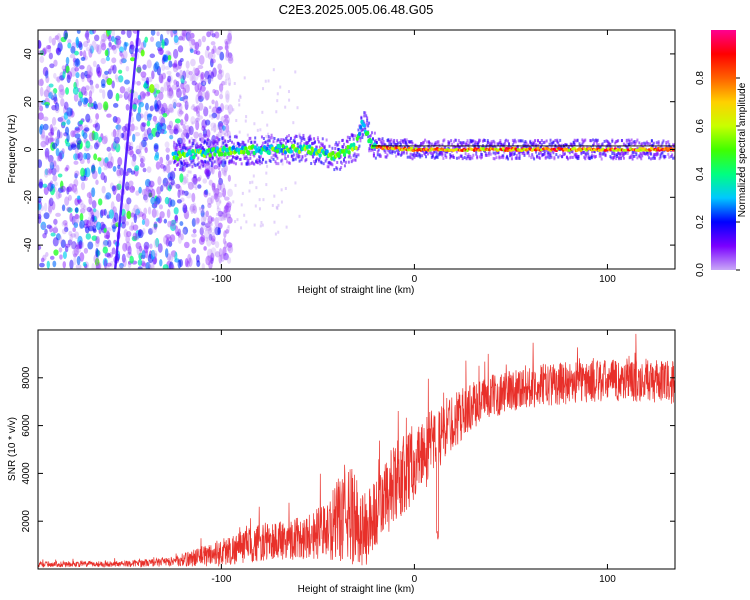 The width and height of the screenshot is (750, 600). I want to click on colorbar-tick-label: 0.2, so click(700, 222).